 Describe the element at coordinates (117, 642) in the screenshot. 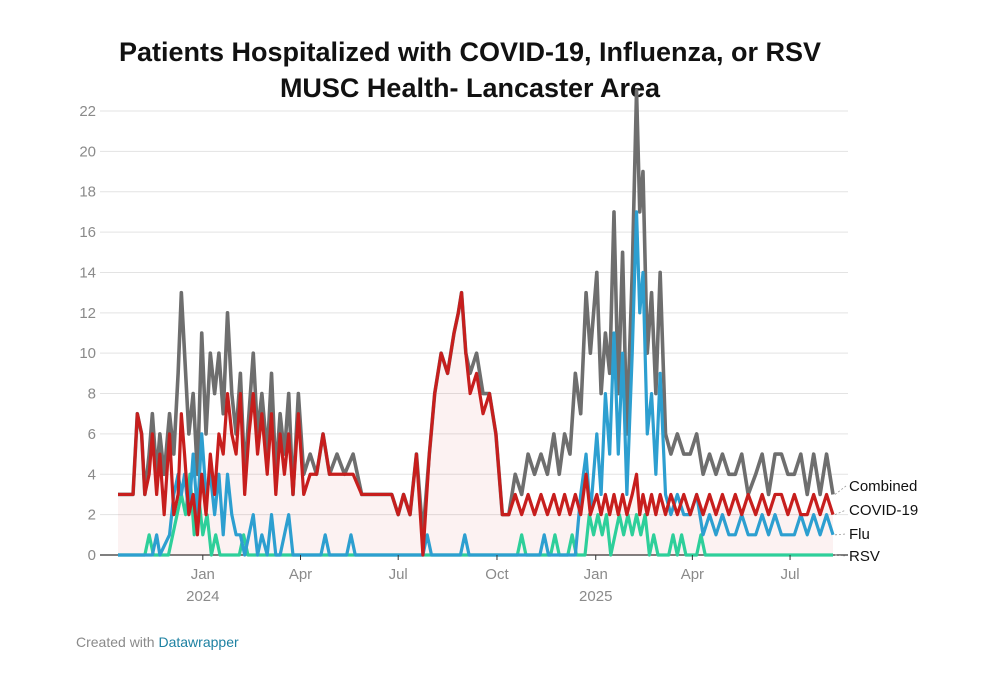

I see `footer-prefix: Created with` at that location.